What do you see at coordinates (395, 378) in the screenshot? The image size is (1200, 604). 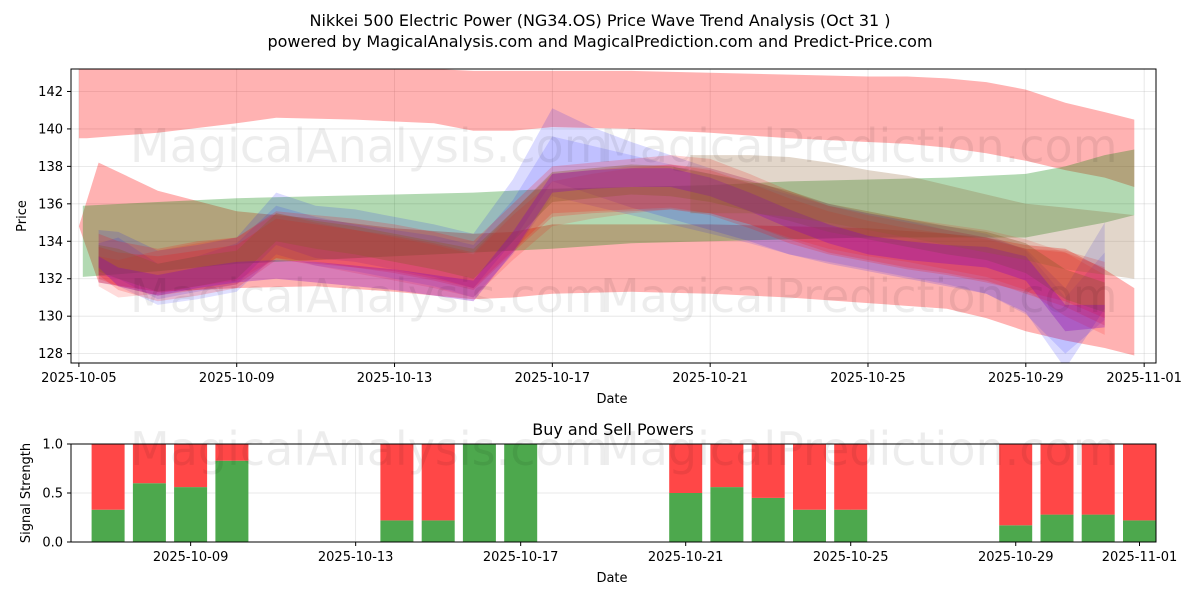 I see `price-x-tick-label: 2025-10-13` at bounding box center [395, 378].